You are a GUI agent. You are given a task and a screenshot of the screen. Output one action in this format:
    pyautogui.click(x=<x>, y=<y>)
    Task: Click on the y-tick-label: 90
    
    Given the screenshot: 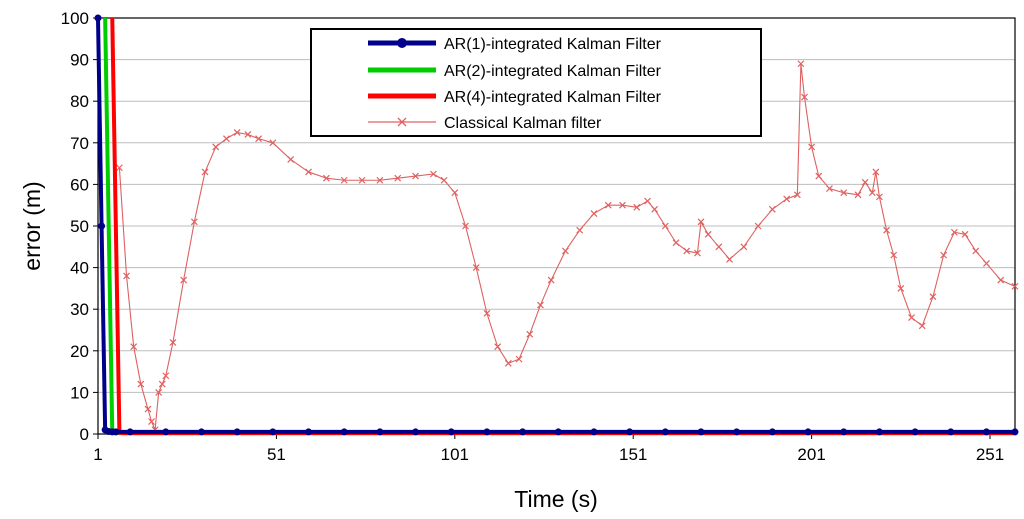 What is the action you would take?
    pyautogui.click(x=79, y=60)
    